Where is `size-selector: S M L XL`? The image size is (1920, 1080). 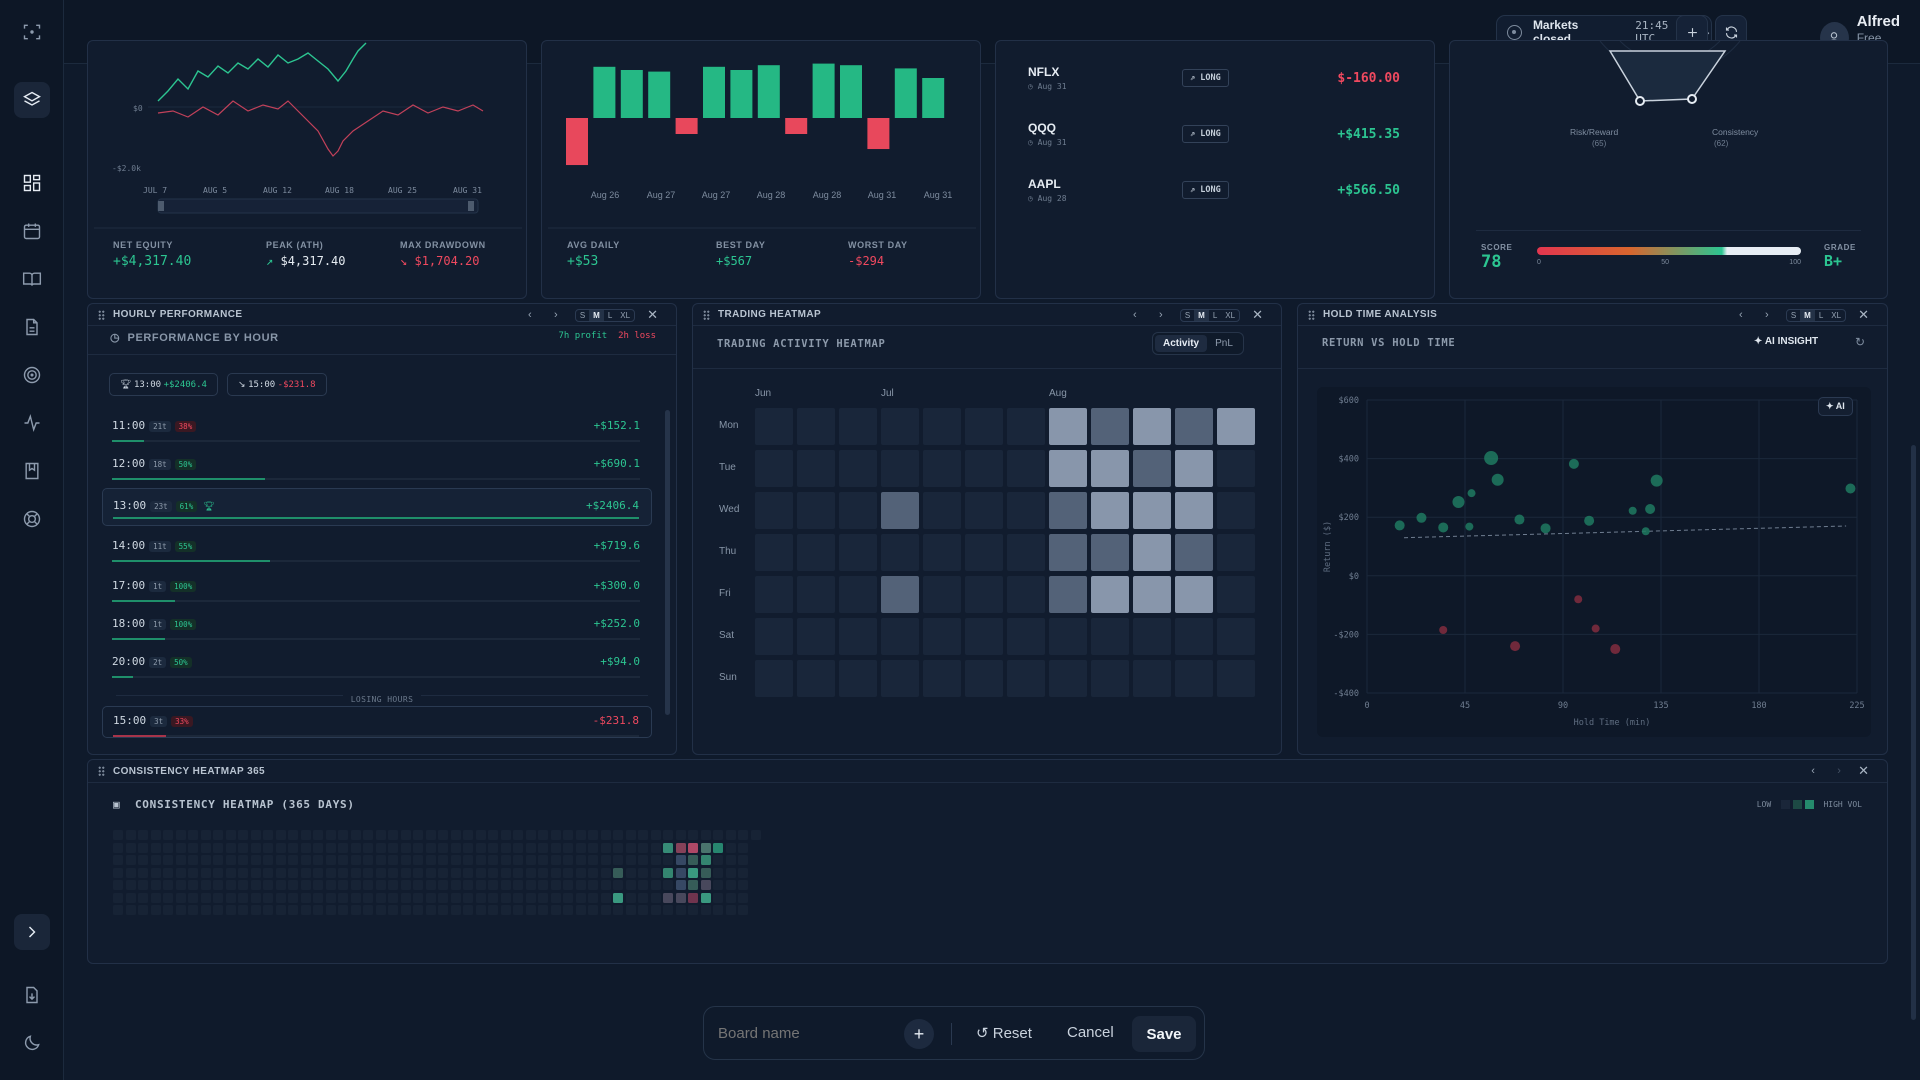 size-selector: S M L XL is located at coordinates (1816, 315).